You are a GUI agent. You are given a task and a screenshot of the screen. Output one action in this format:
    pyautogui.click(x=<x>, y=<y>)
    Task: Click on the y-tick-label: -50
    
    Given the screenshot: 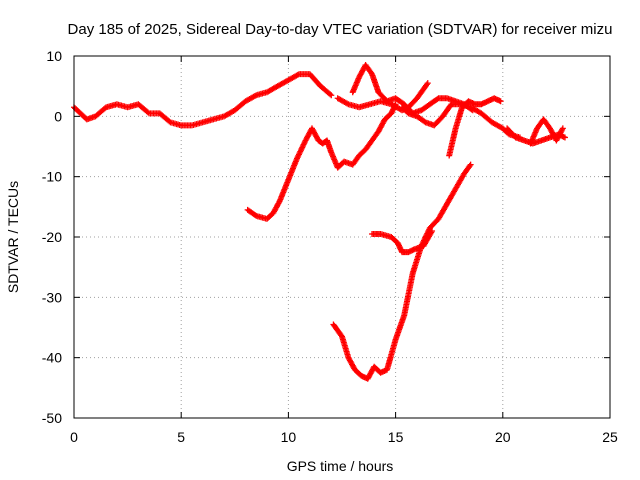 What is the action you would take?
    pyautogui.click(x=52, y=418)
    